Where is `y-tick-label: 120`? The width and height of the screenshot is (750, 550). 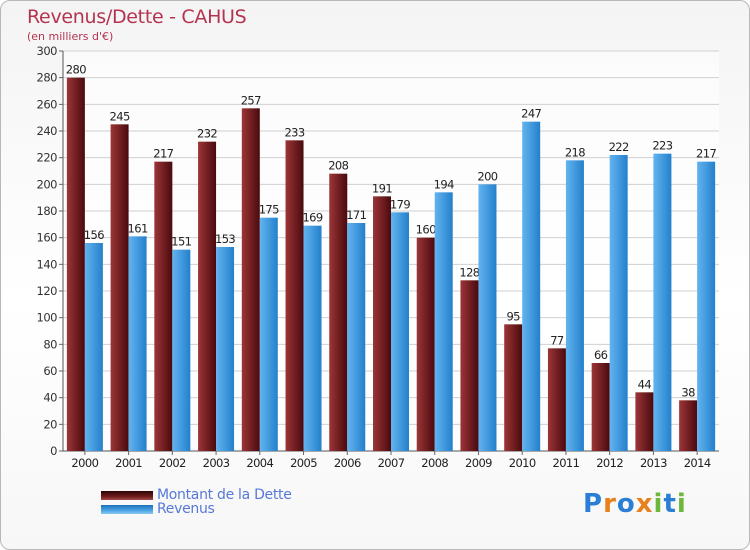
y-tick-label: 120 is located at coordinates (47, 291).